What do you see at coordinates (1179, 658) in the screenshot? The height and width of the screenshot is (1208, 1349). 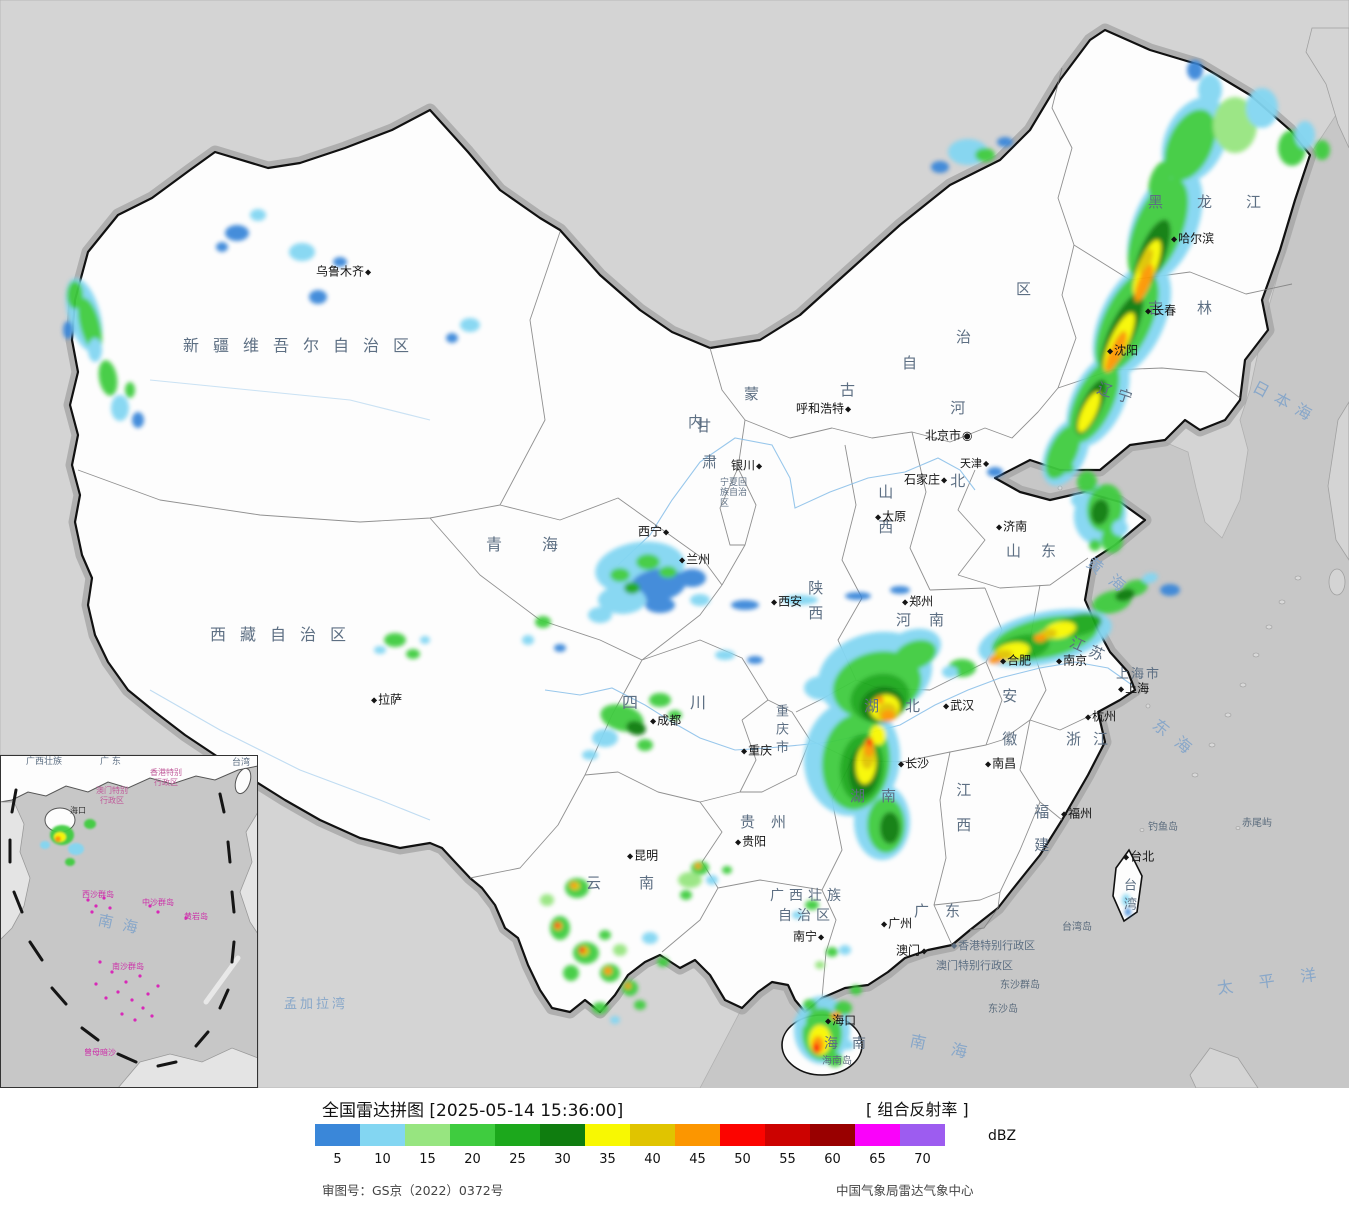 I see `ryukyu-islands` at bounding box center [1179, 658].